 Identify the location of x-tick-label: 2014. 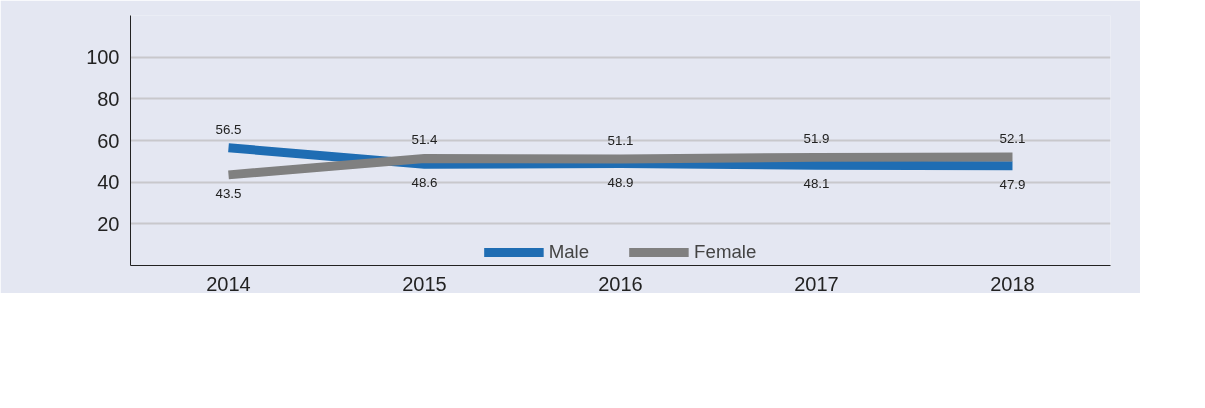
(228, 283).